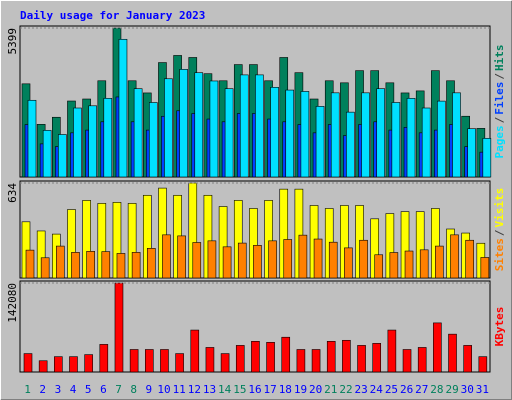 The height and width of the screenshot is (400, 512). I want to click on legend: Sites /Visits, so click(499, 230).